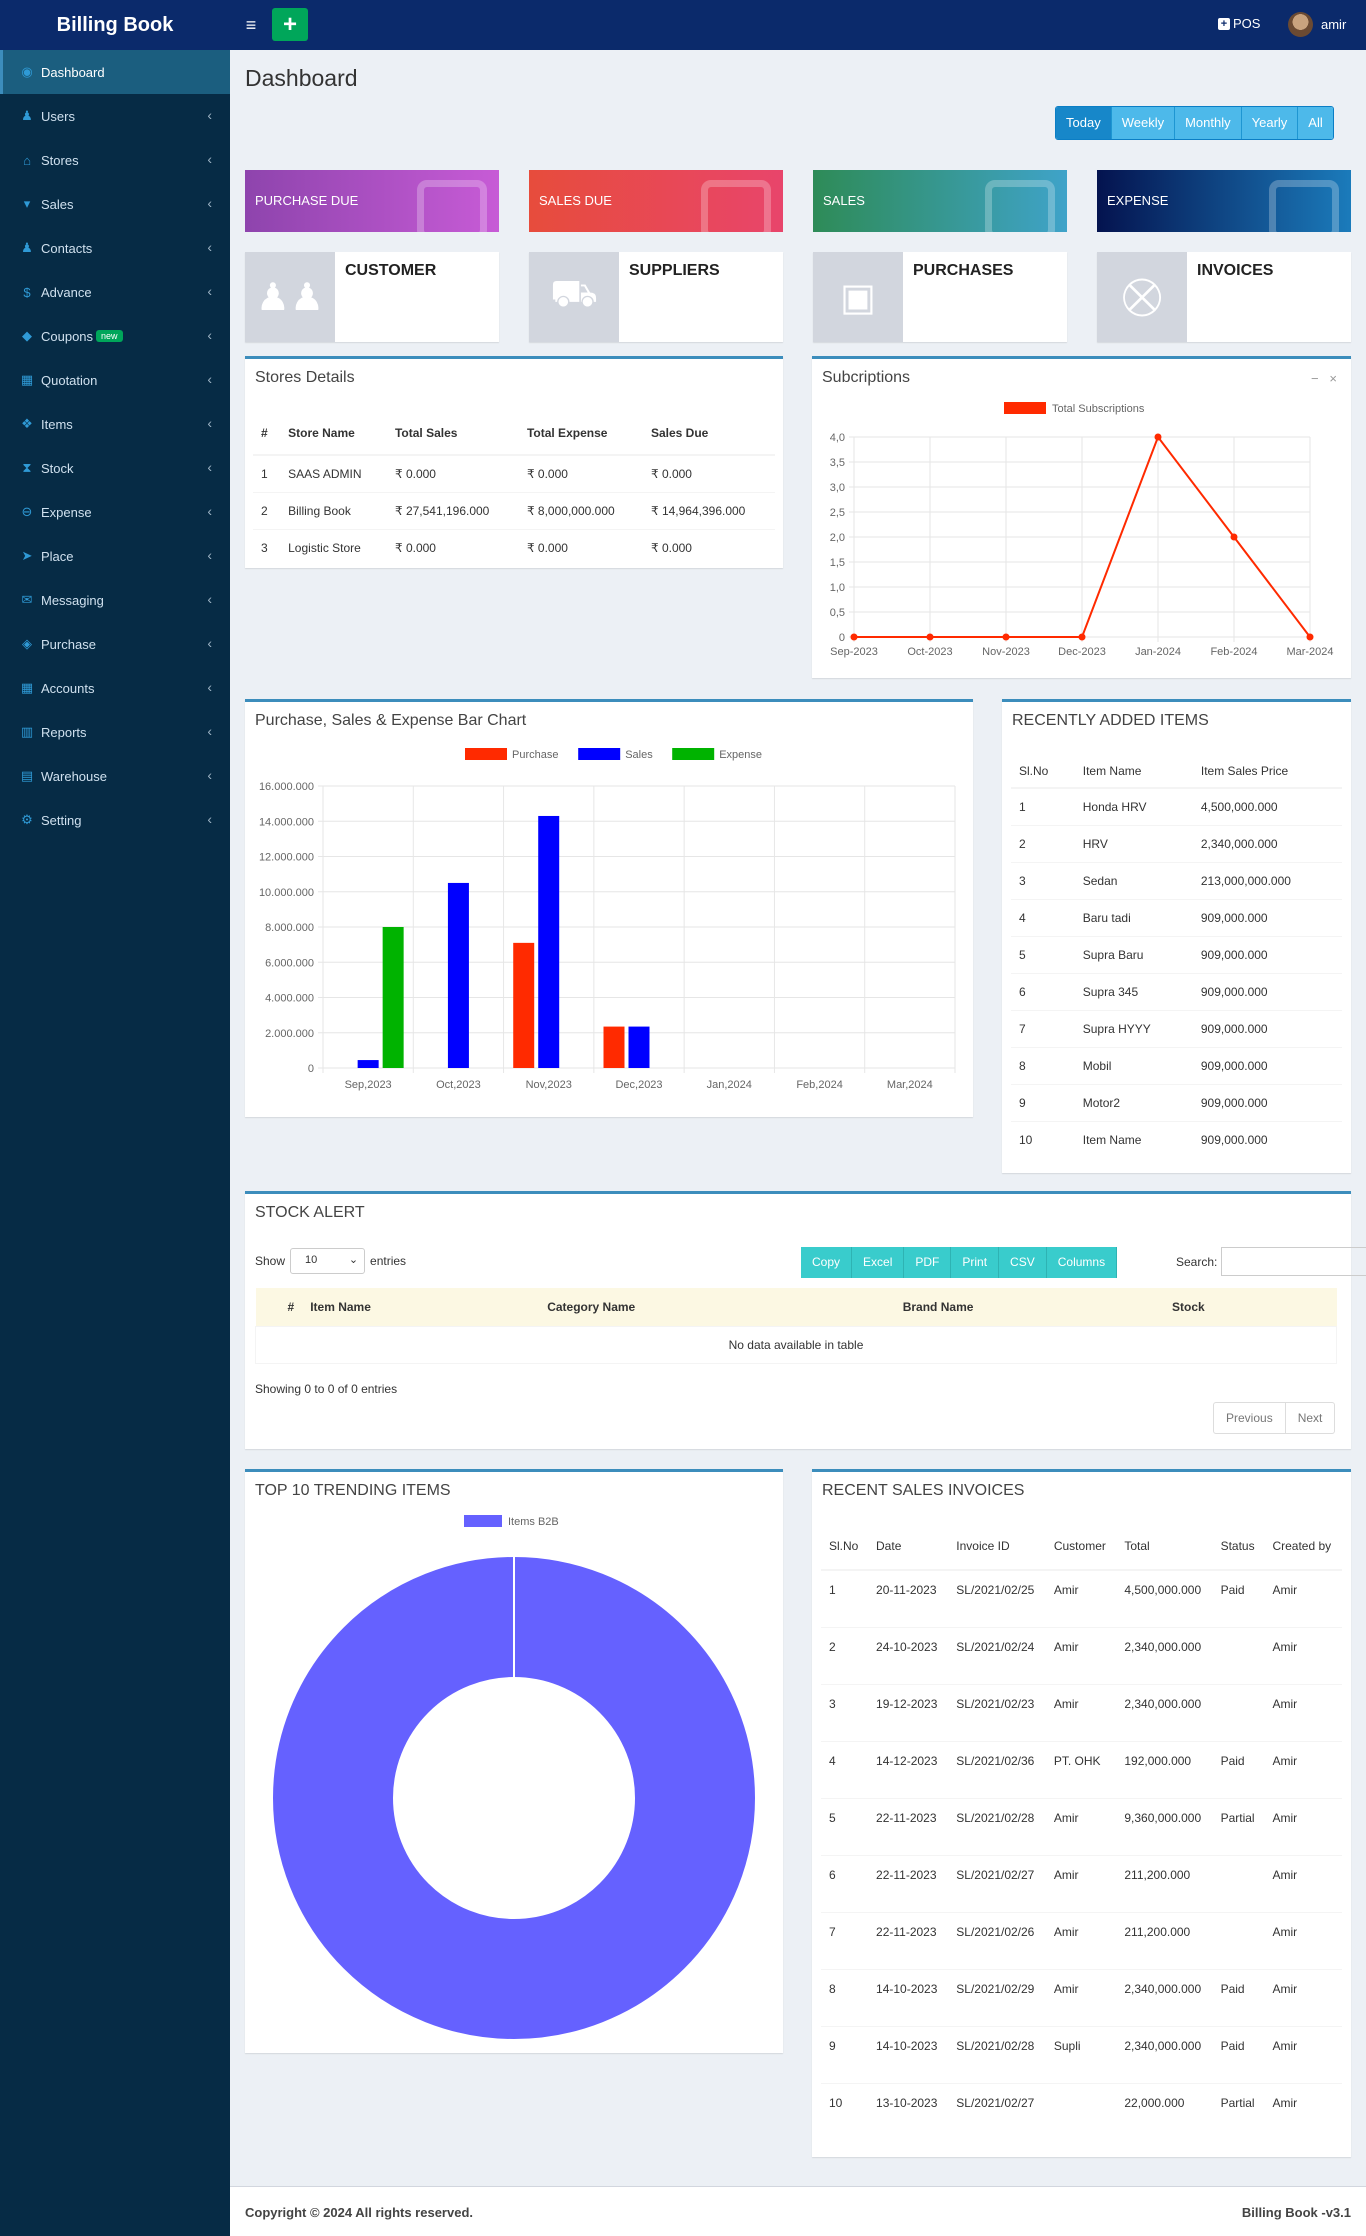 The width and height of the screenshot is (1366, 2236). Describe the element at coordinates (115, 424) in the screenshot. I see `sidebar-item-items: ❖ Items ‹` at that location.